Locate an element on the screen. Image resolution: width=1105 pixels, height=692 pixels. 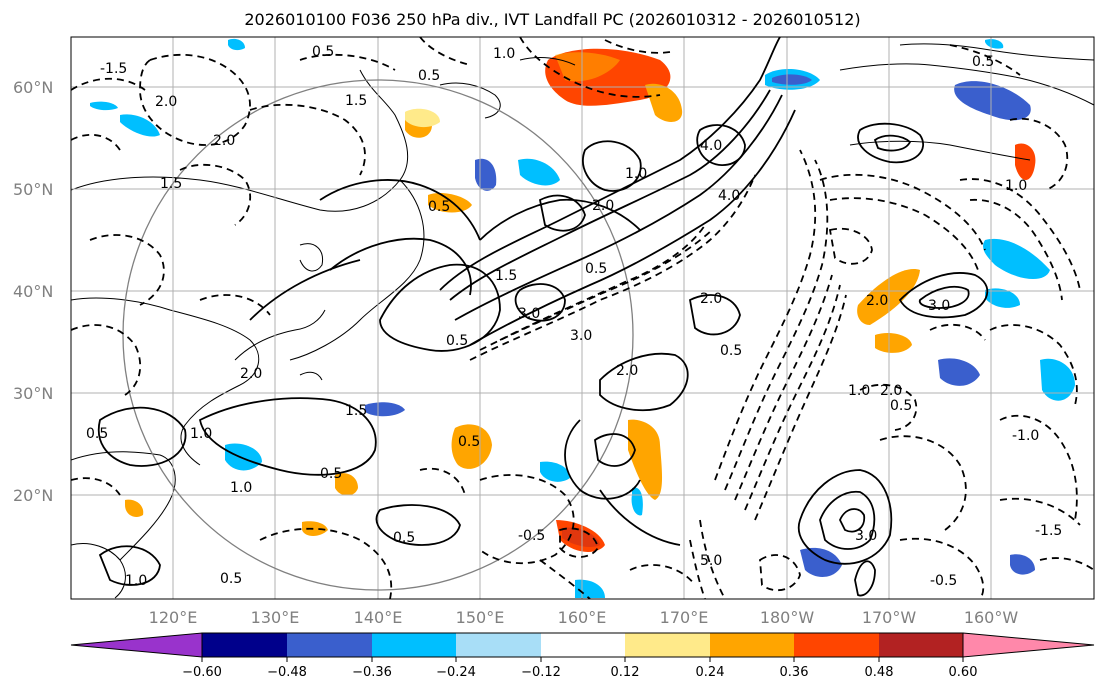
lon-label: 170°W is located at coordinates (889, 617).